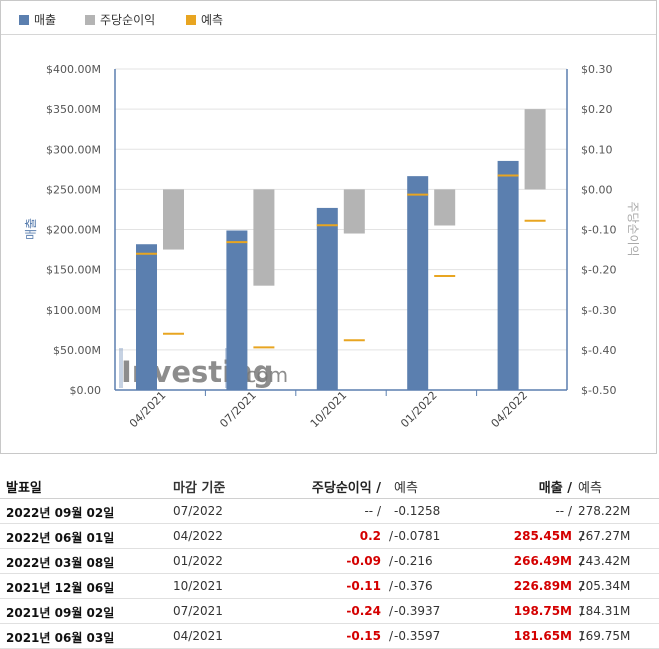 This screenshot has height=649, width=659. I want to click on row-revenue-forecast: 205.34M, so click(604, 586).